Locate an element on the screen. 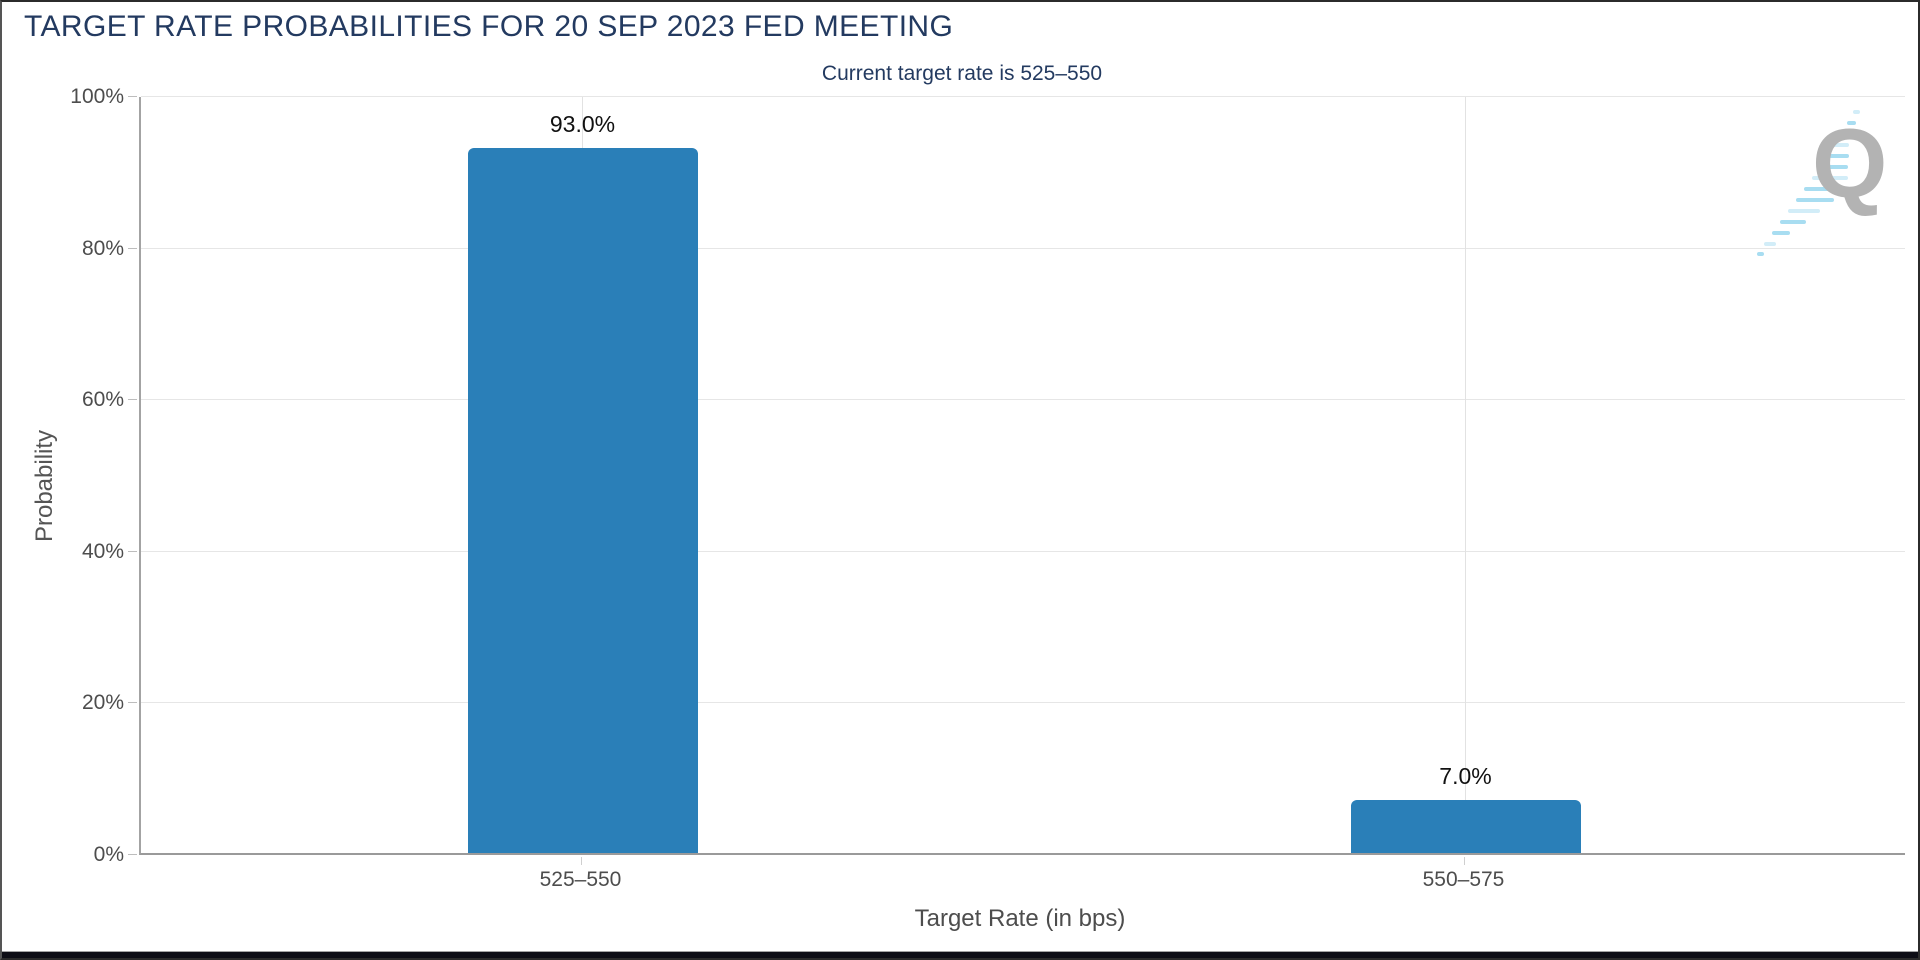 The image size is (1920, 960). x-axis-tick-label: 525–550 is located at coordinates (580, 879).